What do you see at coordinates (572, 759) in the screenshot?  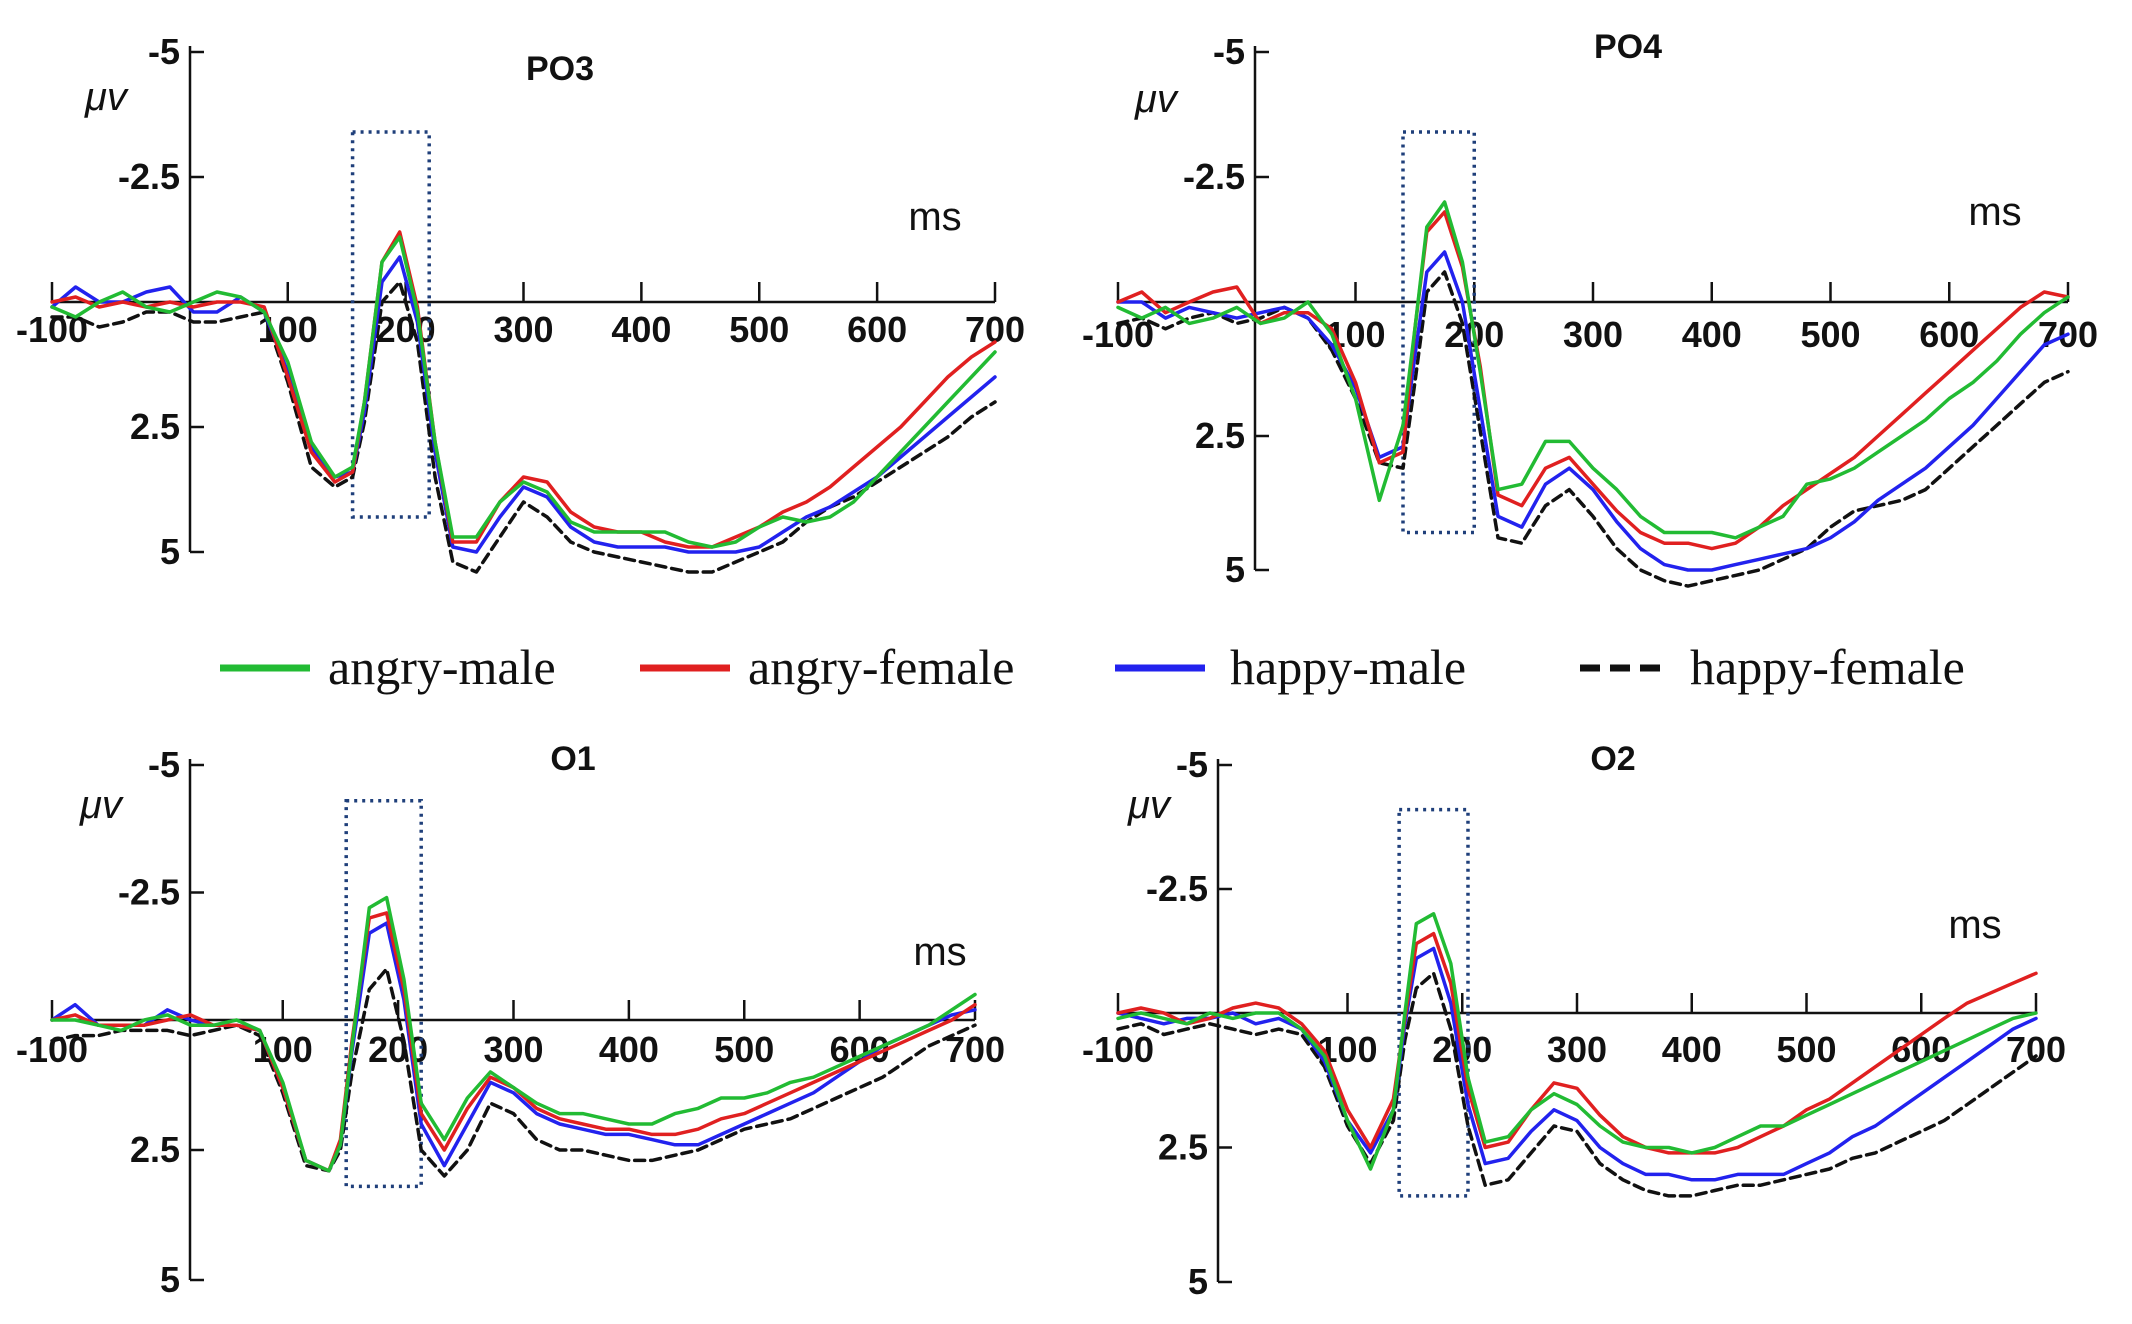 I see `o1-title: O1` at bounding box center [572, 759].